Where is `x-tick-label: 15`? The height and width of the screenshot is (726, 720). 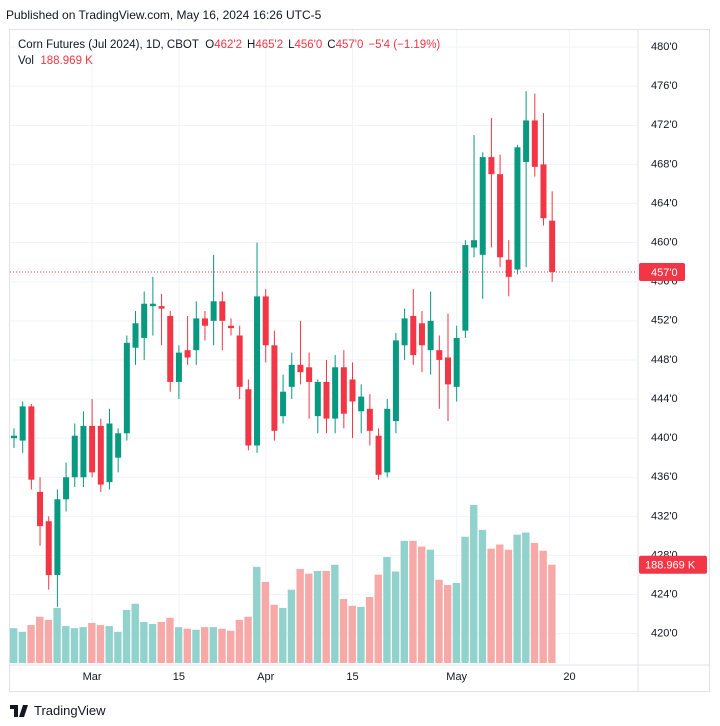
x-tick-label: 15 is located at coordinates (179, 677).